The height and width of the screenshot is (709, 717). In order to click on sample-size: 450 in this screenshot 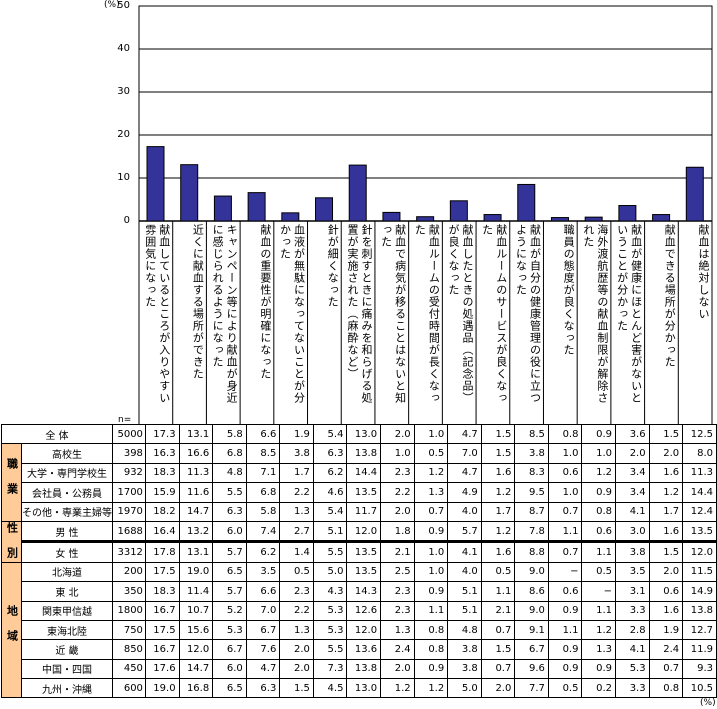, I will do `click(128, 669)`.